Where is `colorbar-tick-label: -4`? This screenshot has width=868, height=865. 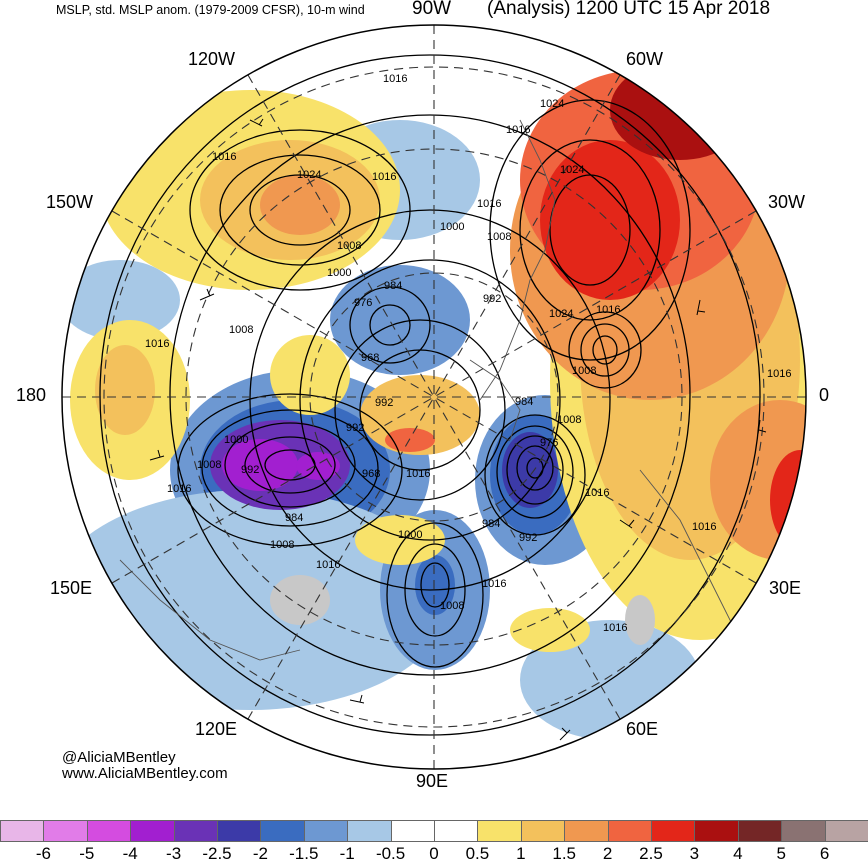 colorbar-tick-label: -4 is located at coordinates (130, 853).